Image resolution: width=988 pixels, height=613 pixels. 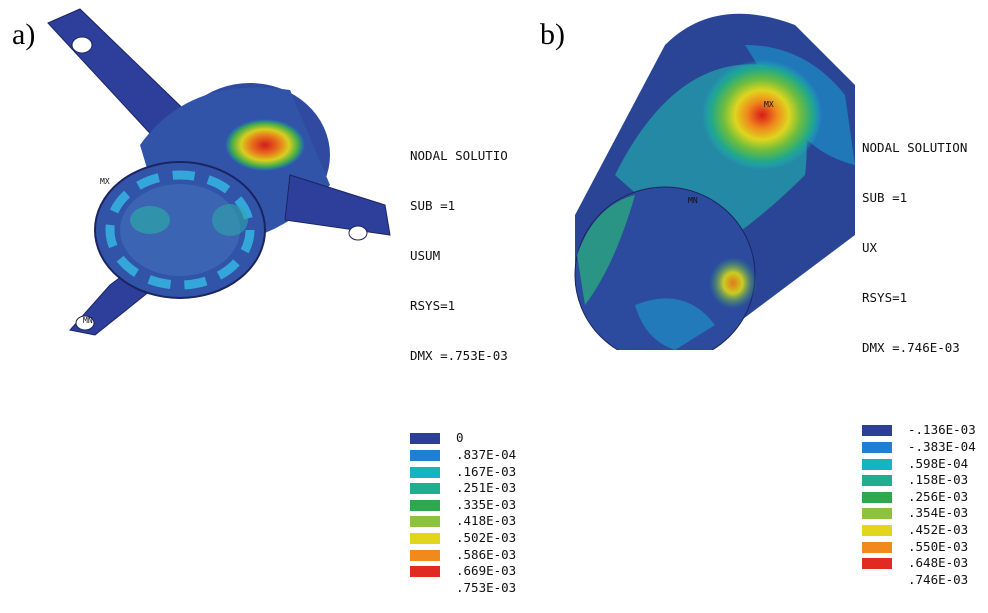 I want to click on legend-entry: .753E-03, so click(x=463, y=588).